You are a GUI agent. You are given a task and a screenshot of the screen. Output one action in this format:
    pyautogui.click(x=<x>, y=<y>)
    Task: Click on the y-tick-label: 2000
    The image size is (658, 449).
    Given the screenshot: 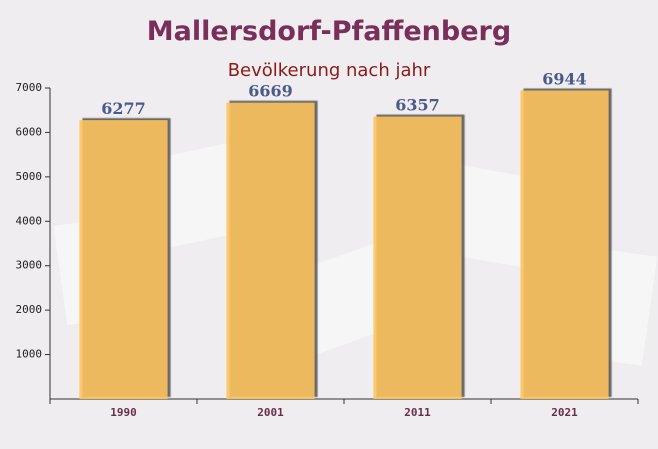 What is the action you would take?
    pyautogui.click(x=29, y=309)
    